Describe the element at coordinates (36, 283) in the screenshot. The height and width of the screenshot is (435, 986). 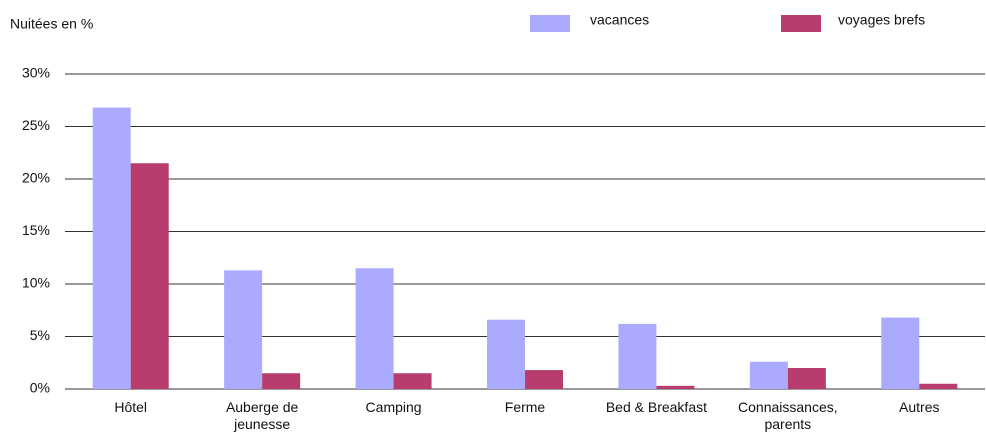
I see `y-tick-label: 10%` at that location.